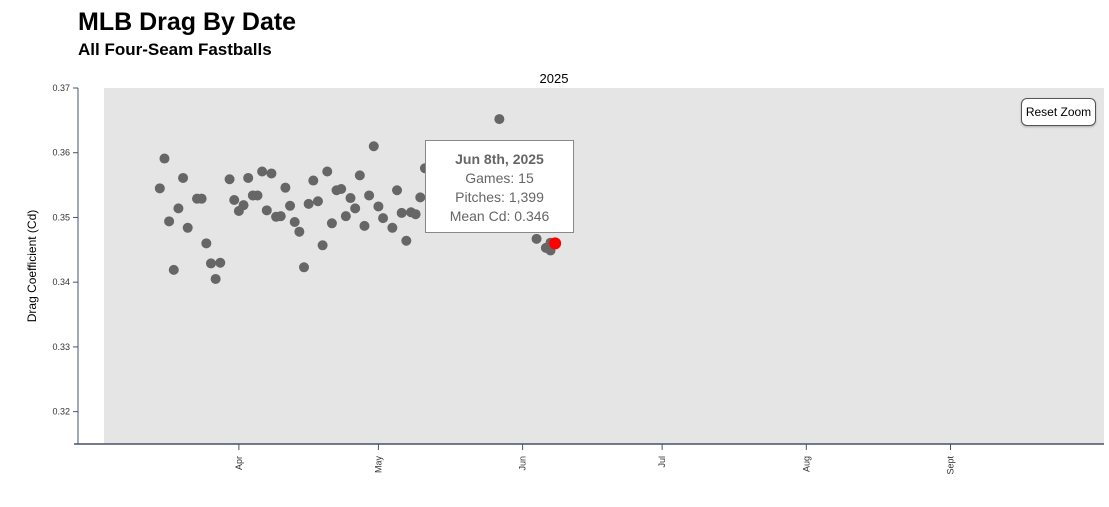  I want to click on tooltip-mean-cd: Mean Cd: 0.346, so click(499, 216).